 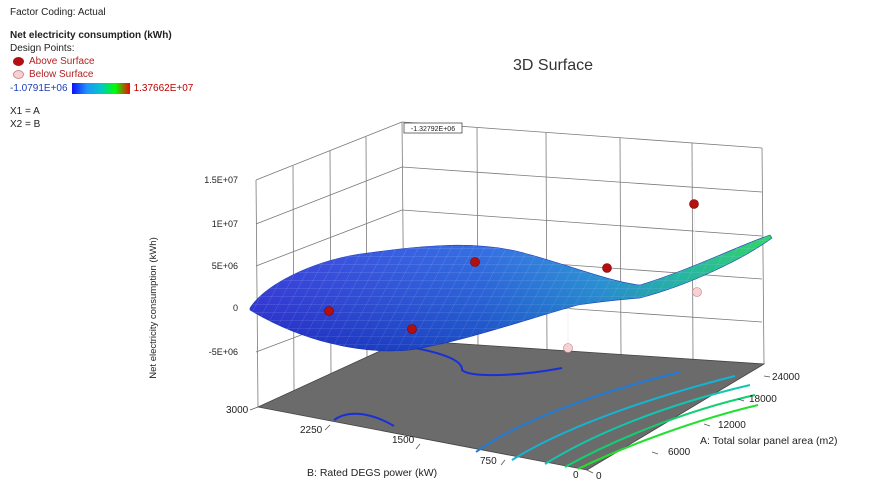 I want to click on a-tick-label: 12000, so click(x=732, y=425).